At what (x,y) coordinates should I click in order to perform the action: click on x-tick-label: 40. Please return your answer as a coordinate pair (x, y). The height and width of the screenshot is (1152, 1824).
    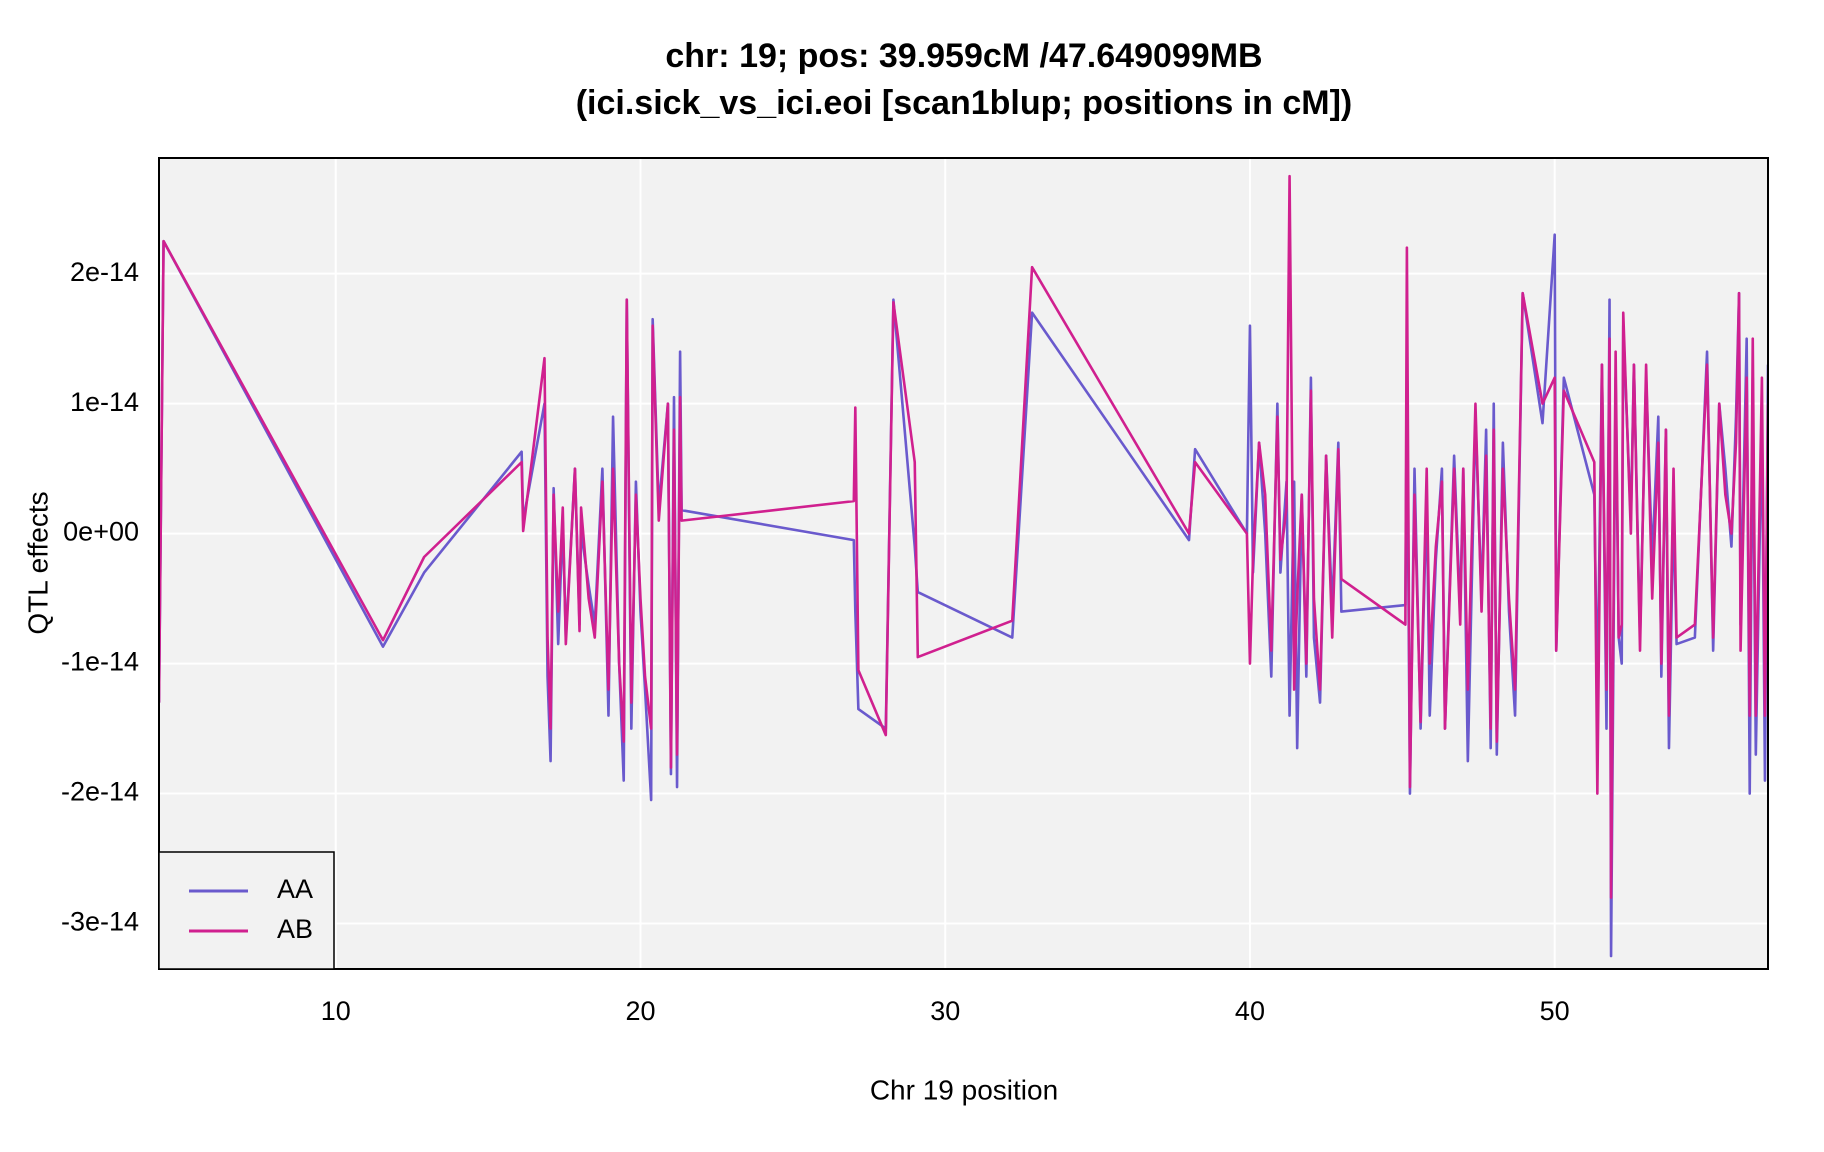
    Looking at the image, I should click on (1250, 1011).